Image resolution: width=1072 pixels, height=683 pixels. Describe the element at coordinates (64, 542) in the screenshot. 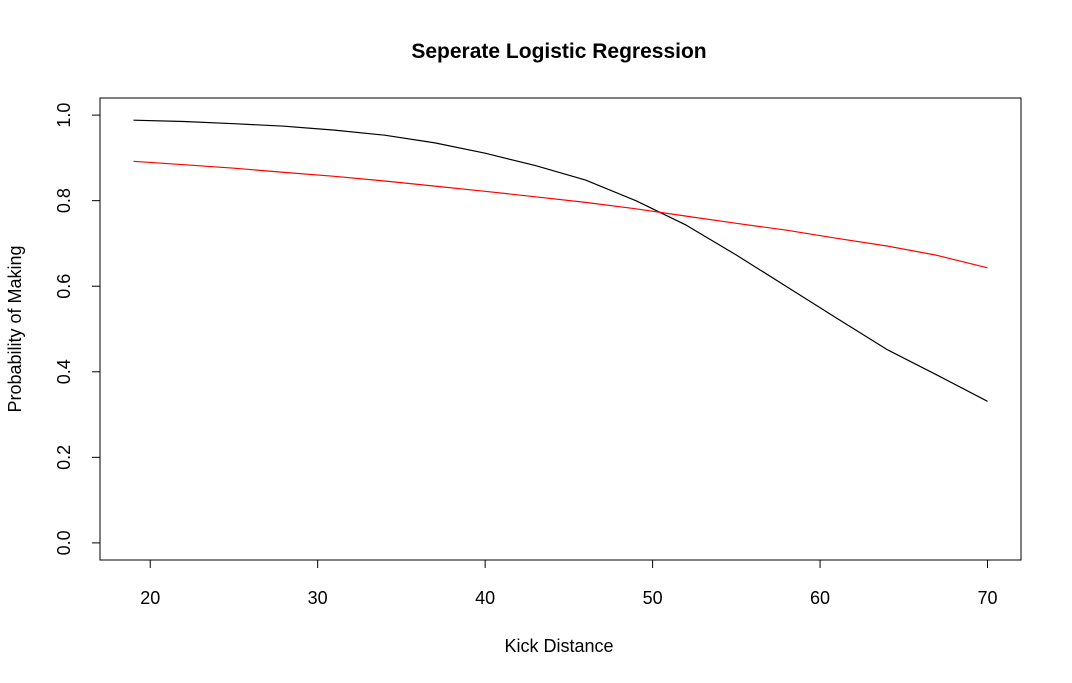

I see `y-tick-label: 0.0` at that location.